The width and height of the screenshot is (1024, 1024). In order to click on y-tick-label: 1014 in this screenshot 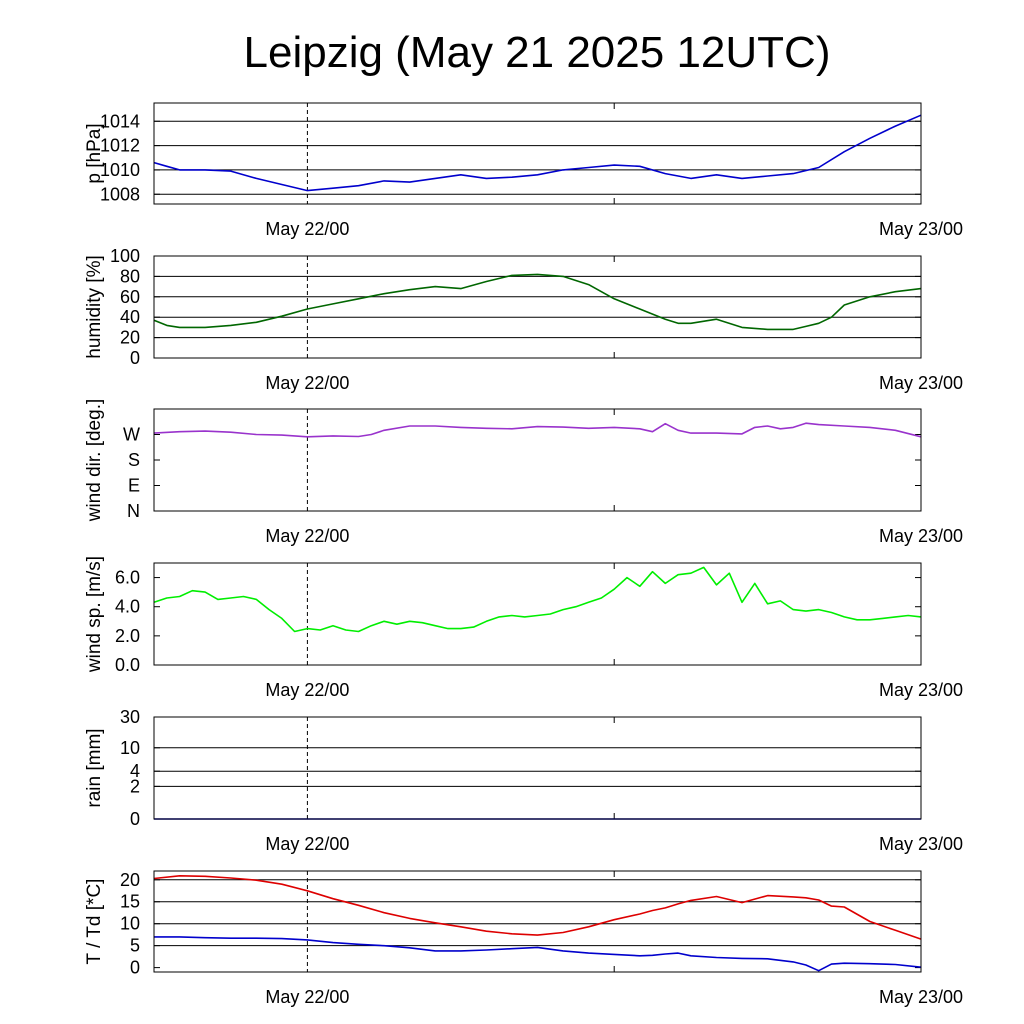, I will do `click(120, 121)`.